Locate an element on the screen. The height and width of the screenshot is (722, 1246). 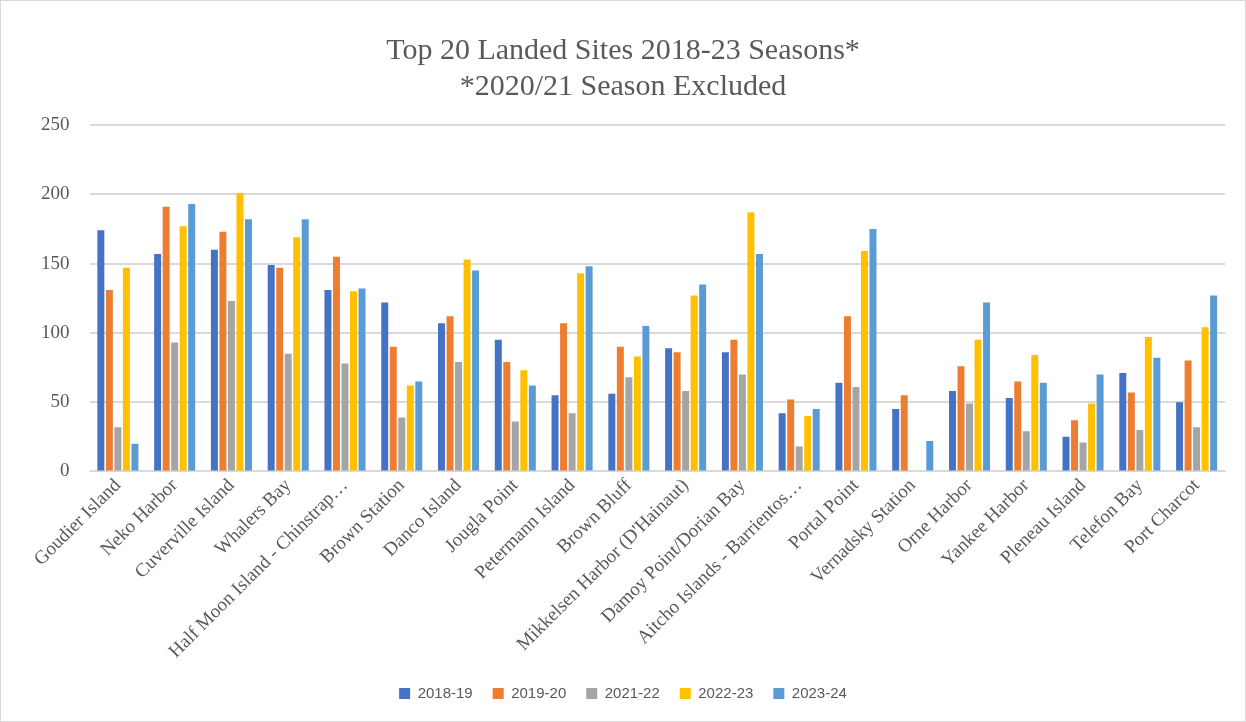
y-tick-label: 150 is located at coordinates (55, 262).